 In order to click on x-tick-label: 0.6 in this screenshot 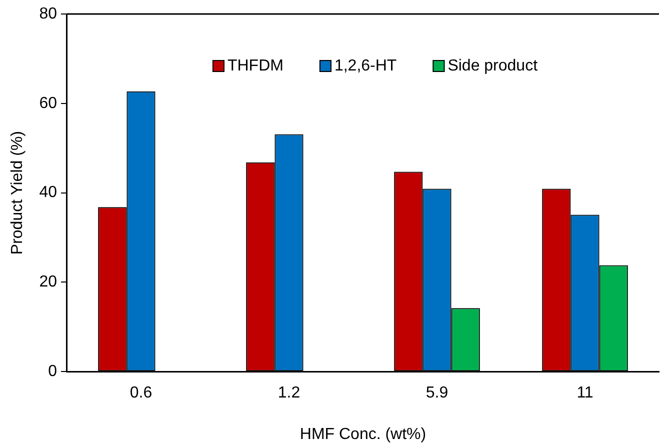, I will do `click(141, 393)`.